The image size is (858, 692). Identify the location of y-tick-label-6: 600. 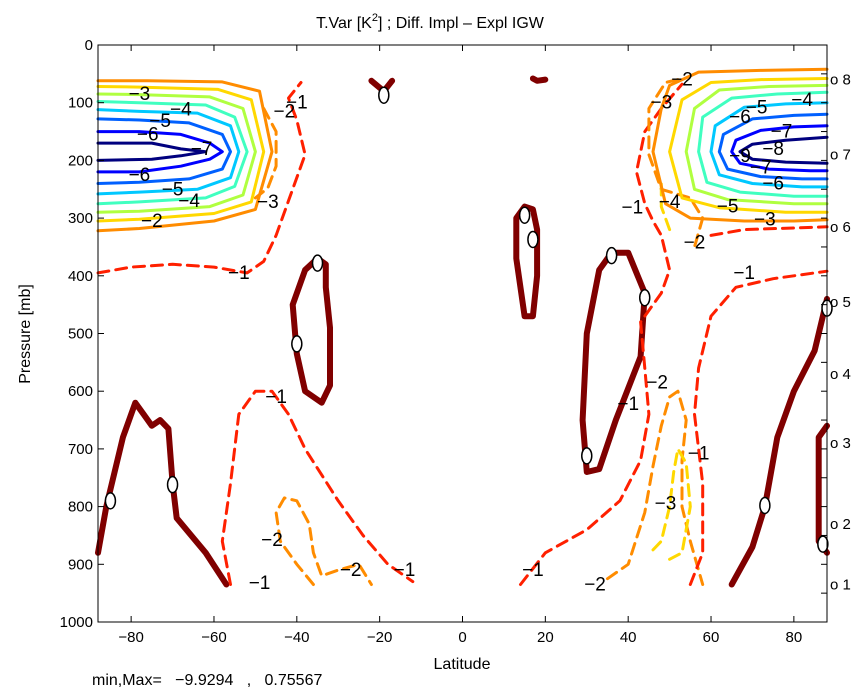
(80, 391).